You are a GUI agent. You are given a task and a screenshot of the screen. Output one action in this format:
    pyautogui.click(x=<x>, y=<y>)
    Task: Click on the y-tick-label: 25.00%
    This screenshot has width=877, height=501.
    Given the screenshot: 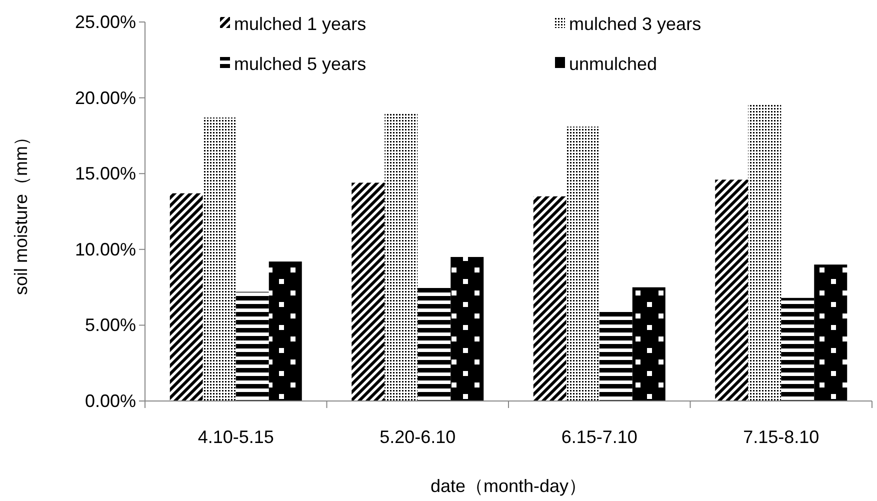 What is the action you would take?
    pyautogui.click(x=105, y=22)
    